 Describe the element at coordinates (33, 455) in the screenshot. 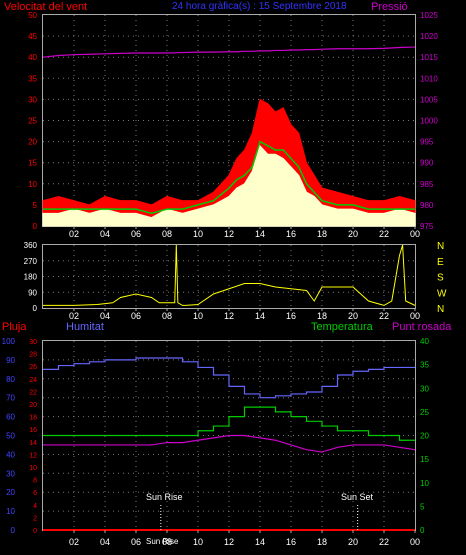

I see `y-tick-label: 12` at that location.